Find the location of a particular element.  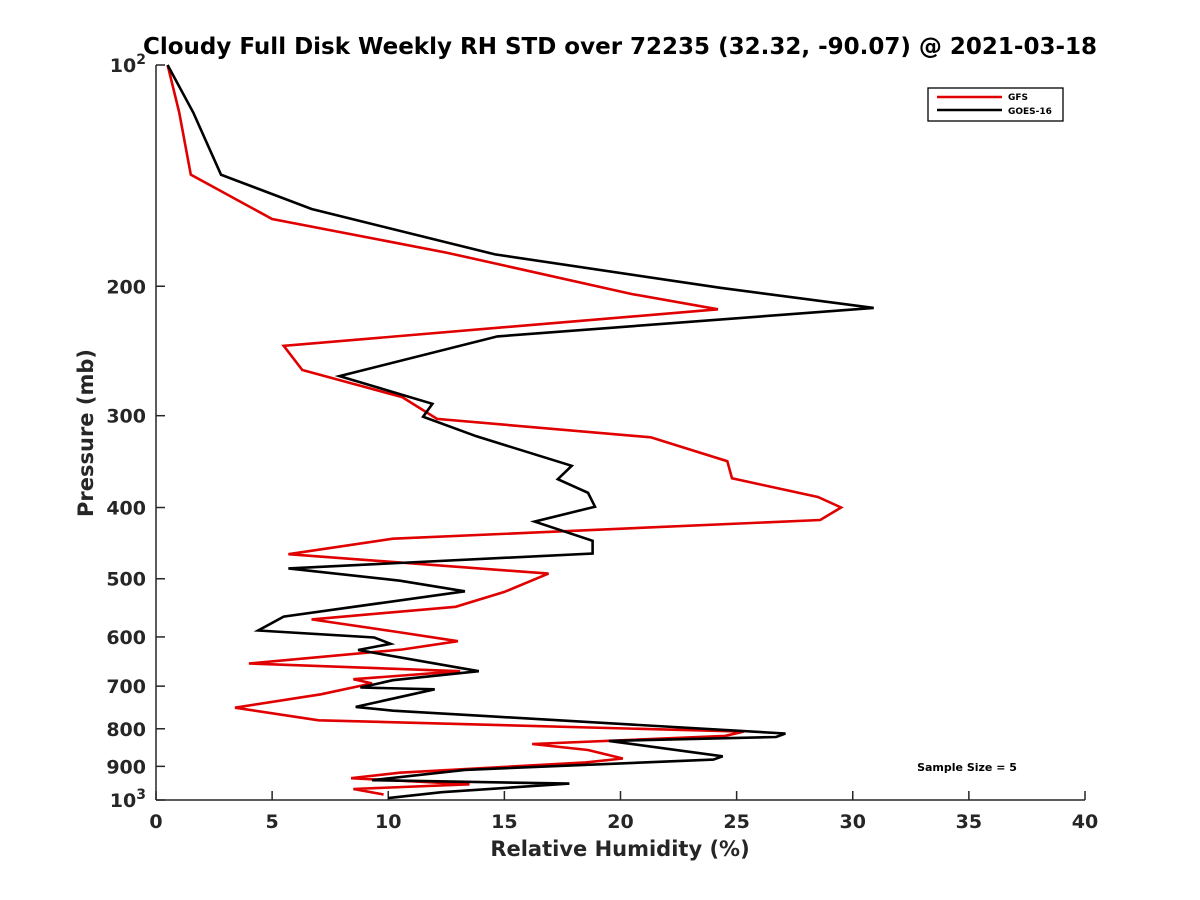

y-tick-label: 200 is located at coordinates (126, 287).